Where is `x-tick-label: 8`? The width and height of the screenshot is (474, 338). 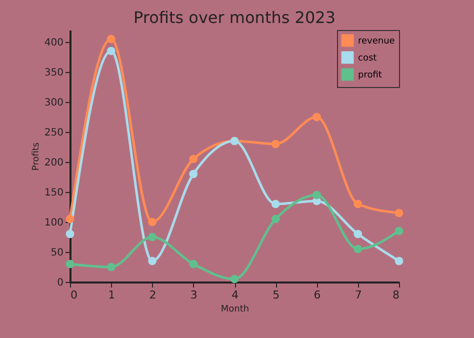 x-tick-label: 8 is located at coordinates (396, 295).